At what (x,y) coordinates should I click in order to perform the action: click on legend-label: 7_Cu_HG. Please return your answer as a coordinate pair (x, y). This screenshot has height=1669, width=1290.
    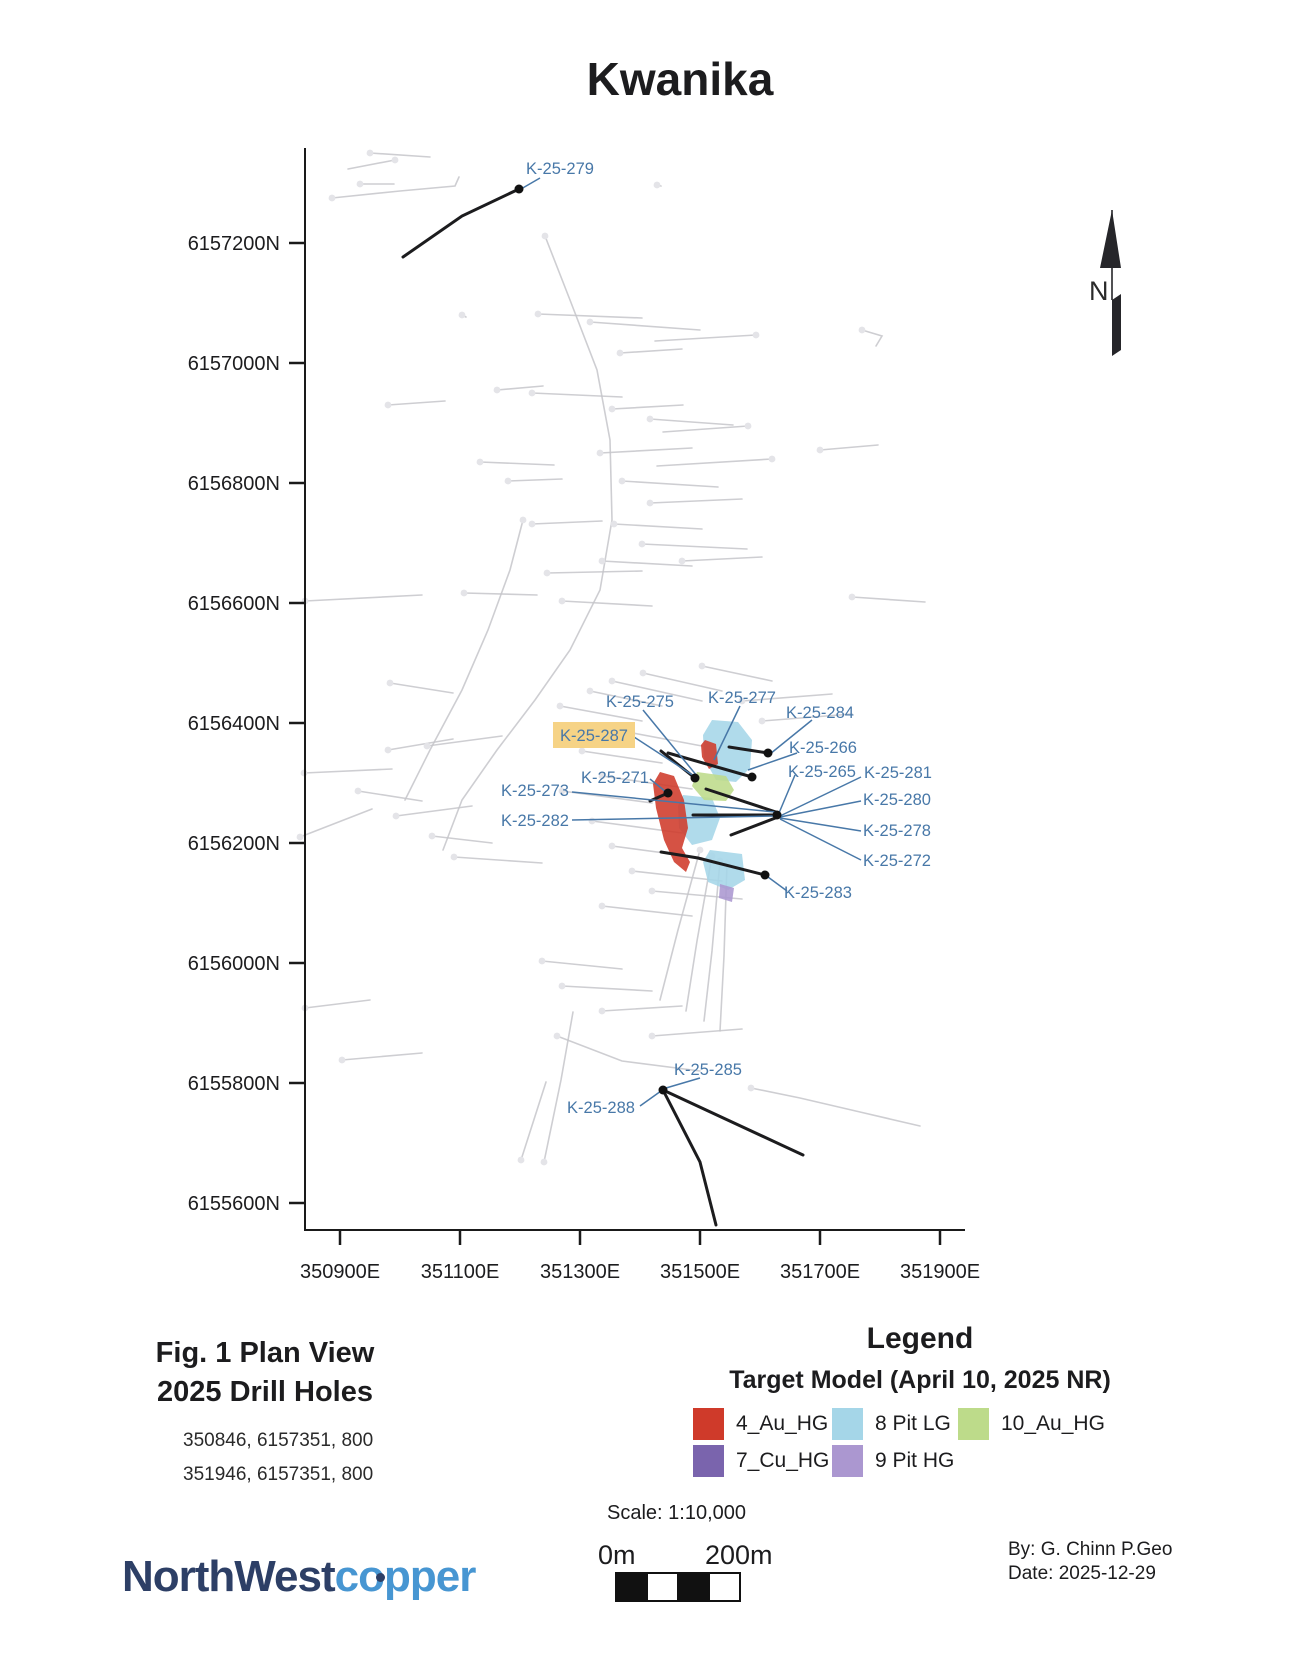
    Looking at the image, I should click on (783, 1460).